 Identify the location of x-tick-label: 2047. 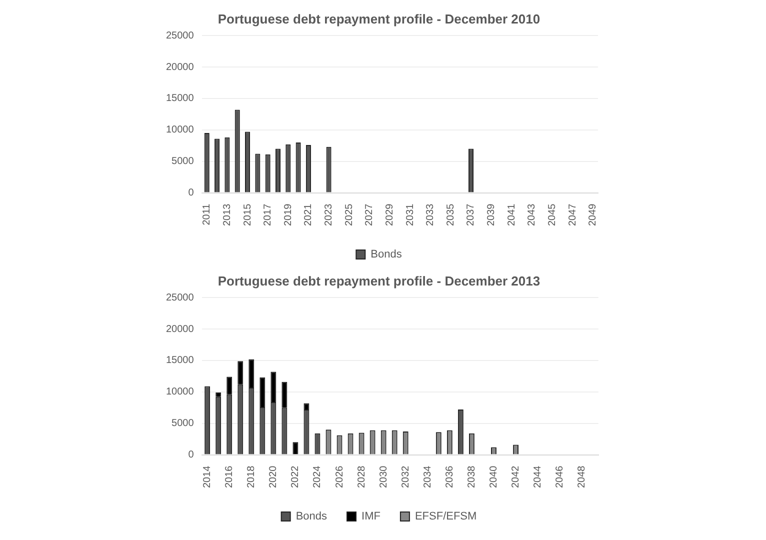
(572, 214).